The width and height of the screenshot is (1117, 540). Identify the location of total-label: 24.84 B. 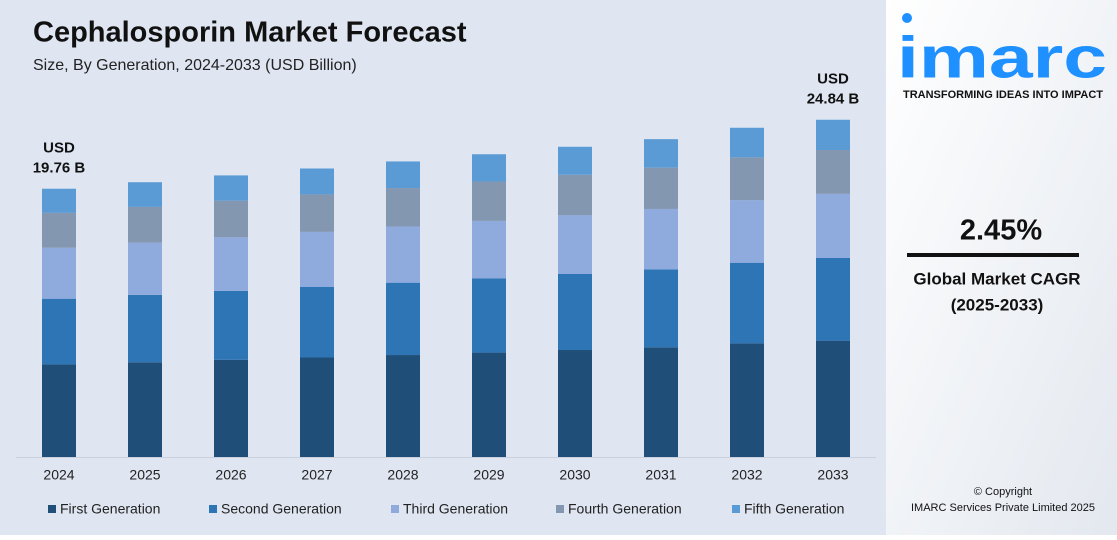
(833, 99).